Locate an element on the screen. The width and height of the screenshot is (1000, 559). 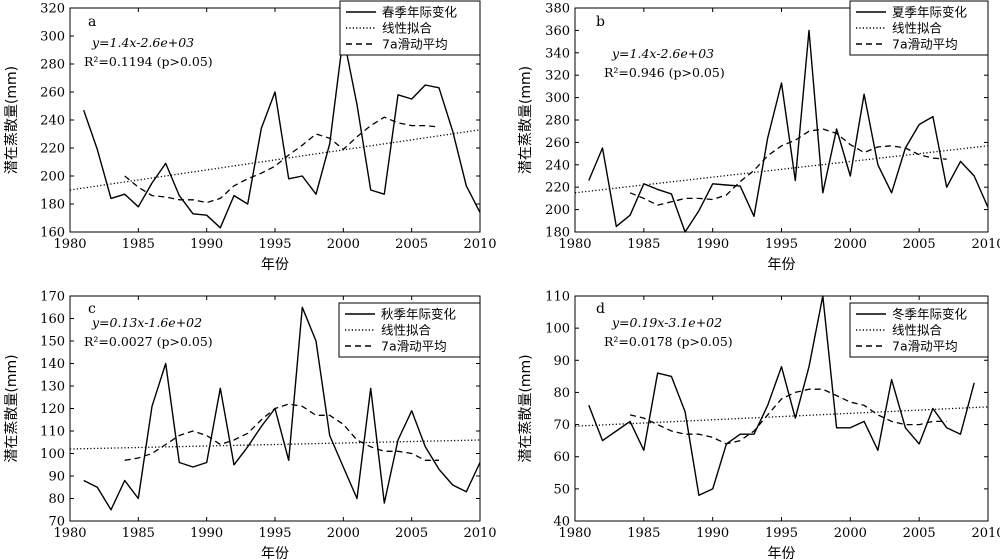
r-squared-annotation: R²=0.946 (p>0.05) is located at coordinates (664, 72).